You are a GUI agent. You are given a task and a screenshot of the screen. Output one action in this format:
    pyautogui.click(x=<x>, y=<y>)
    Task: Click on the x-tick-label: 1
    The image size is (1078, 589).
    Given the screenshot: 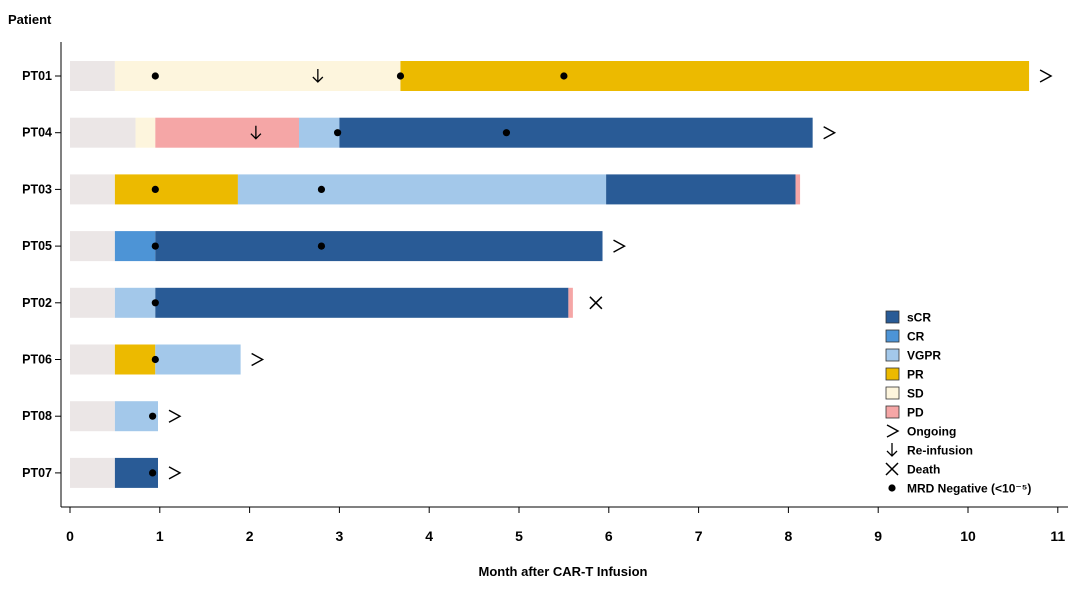 What is the action you would take?
    pyautogui.click(x=160, y=536)
    